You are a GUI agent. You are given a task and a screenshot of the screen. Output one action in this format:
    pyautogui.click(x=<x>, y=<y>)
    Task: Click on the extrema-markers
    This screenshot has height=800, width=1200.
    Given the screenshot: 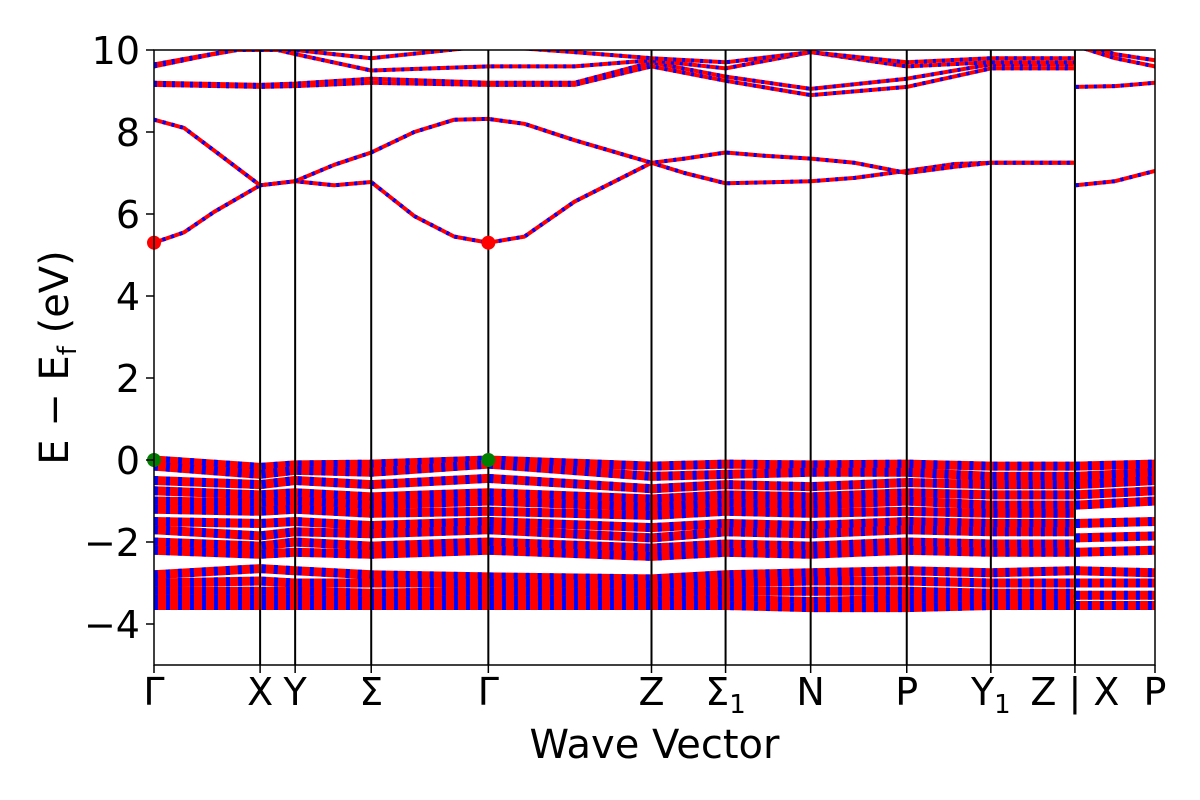 What is the action you would take?
    pyautogui.click(x=321, y=351)
    